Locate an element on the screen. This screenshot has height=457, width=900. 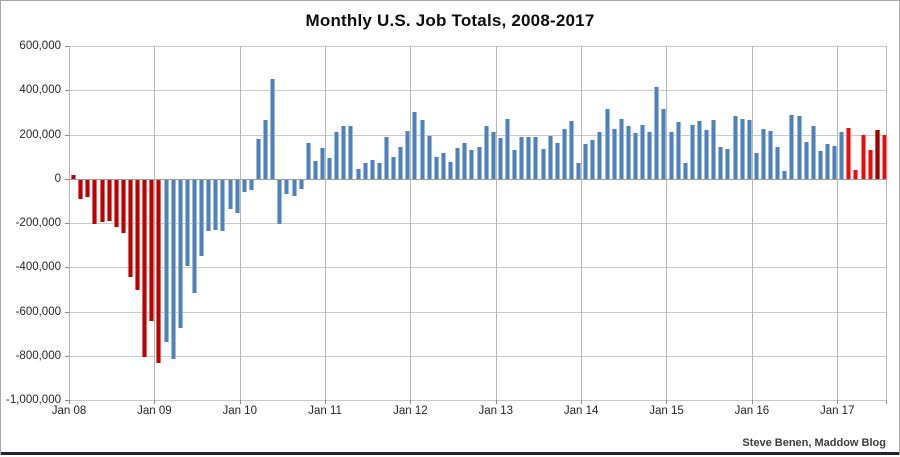
y-axis-label: 400,000 is located at coordinates (40, 90).